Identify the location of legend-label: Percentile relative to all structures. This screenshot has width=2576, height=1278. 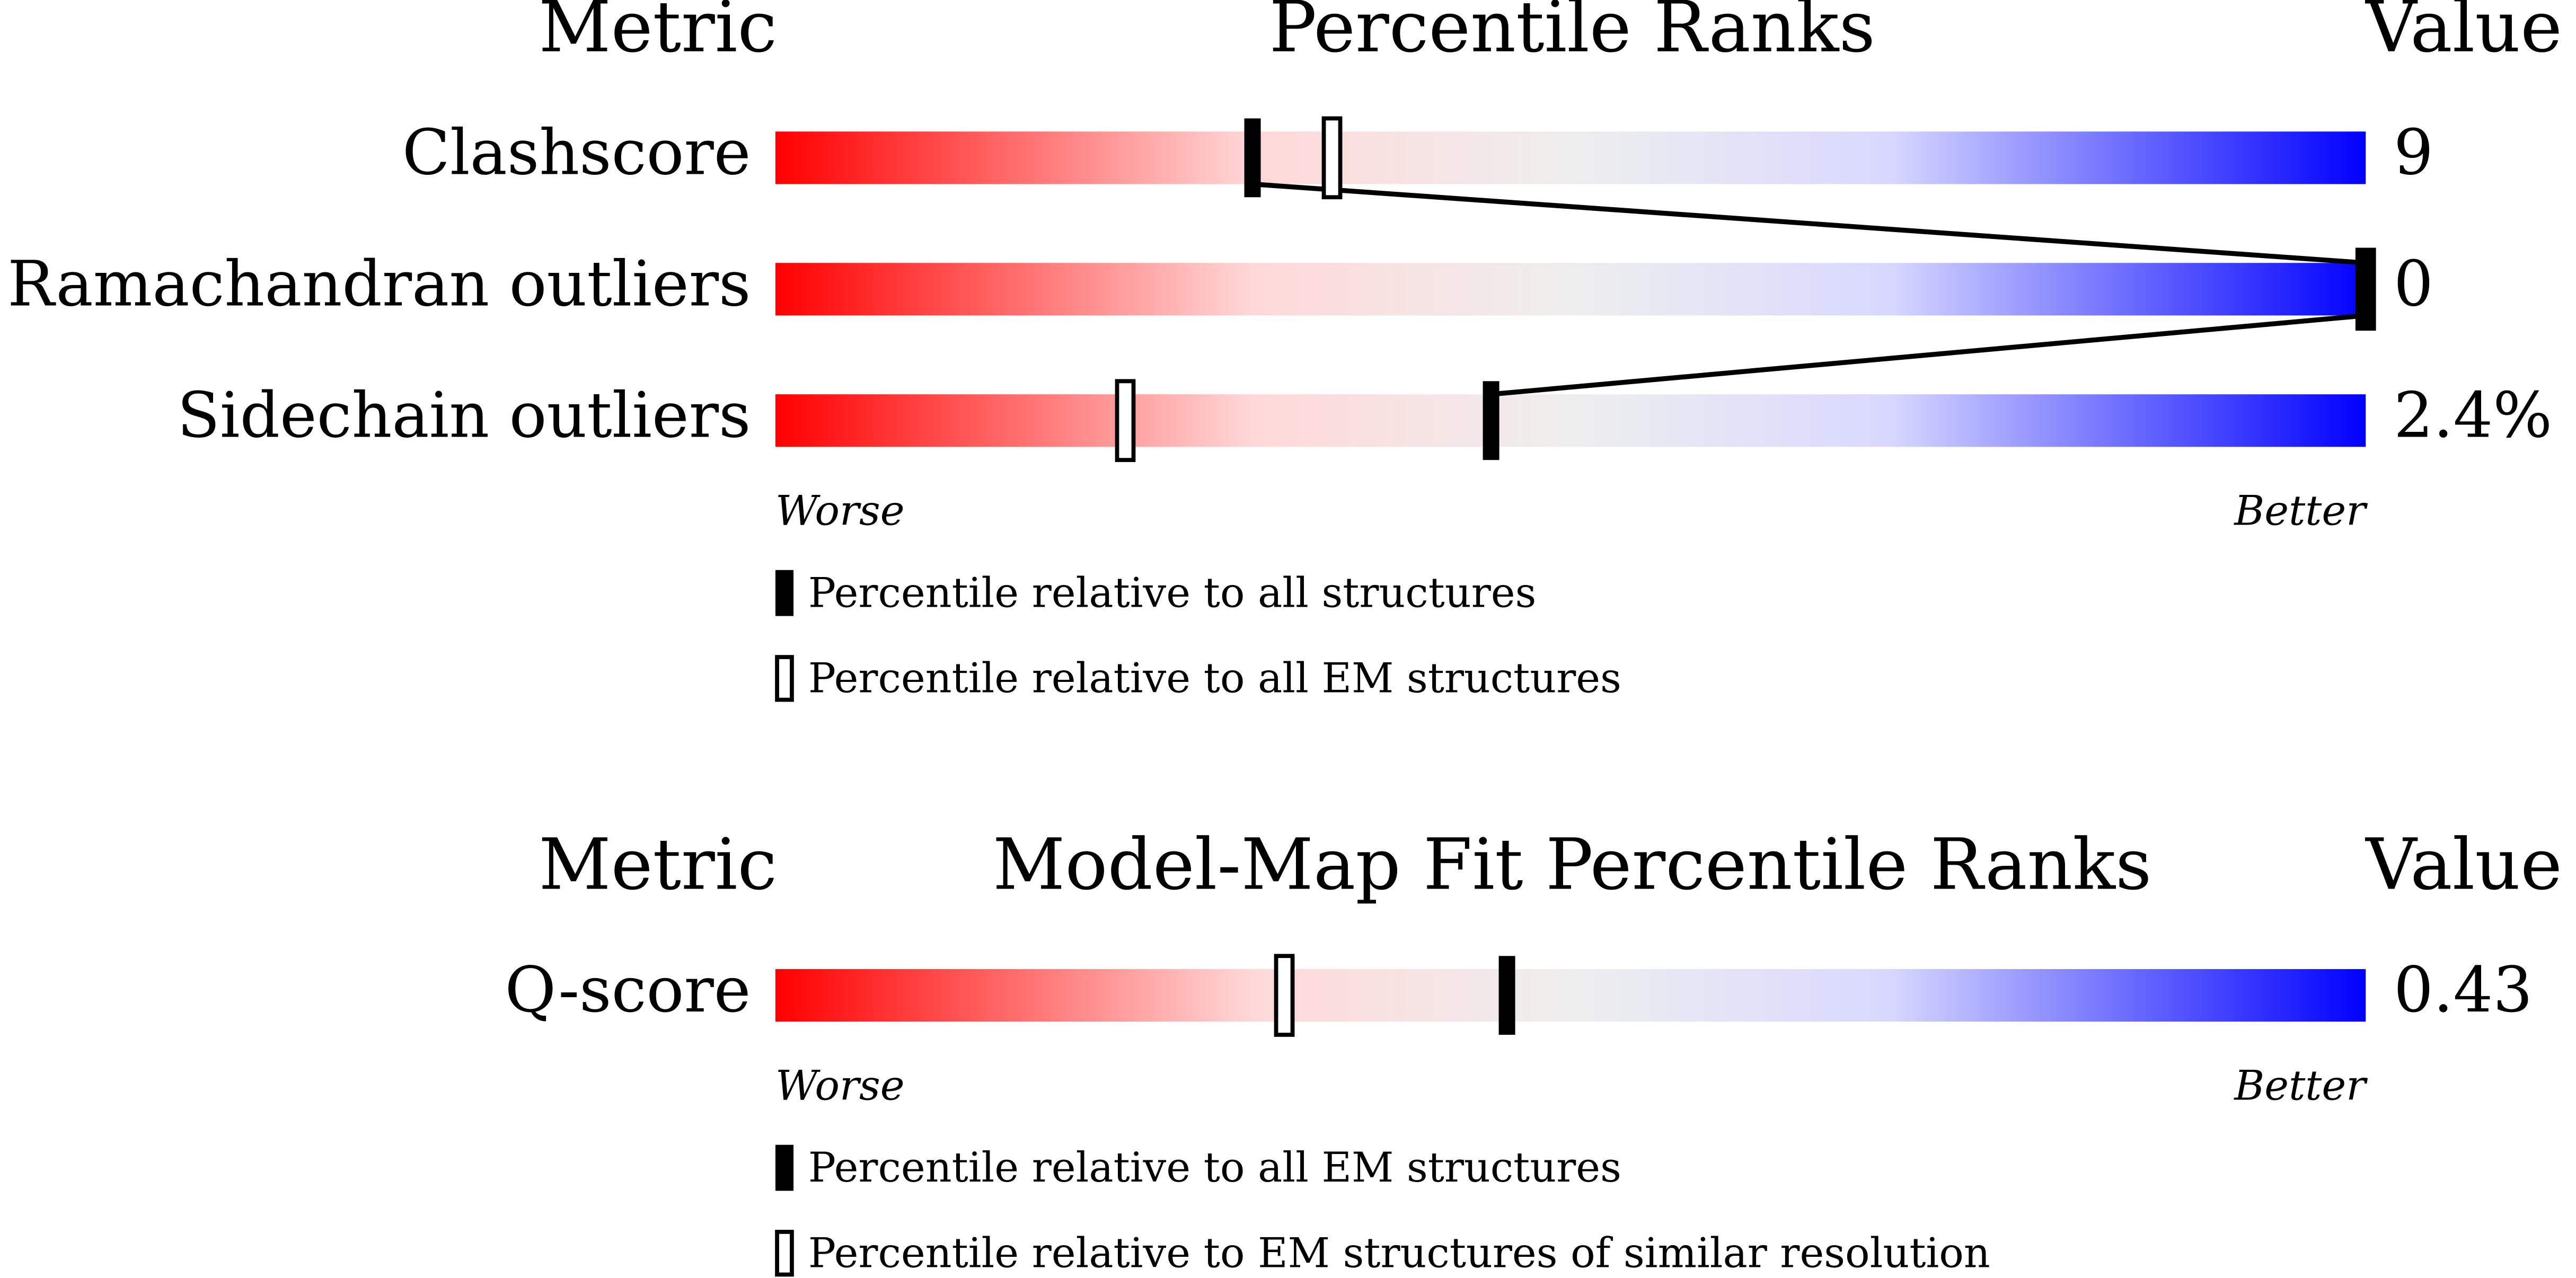
(1172, 593).